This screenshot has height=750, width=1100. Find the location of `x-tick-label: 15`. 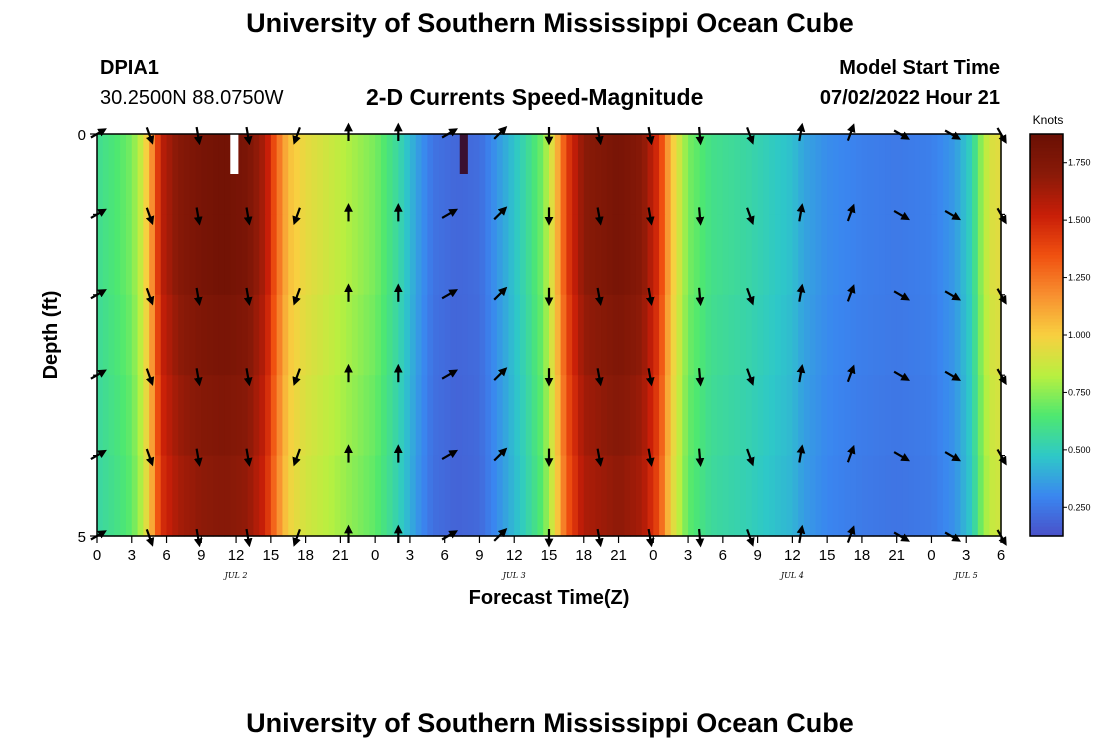

x-tick-label: 15 is located at coordinates (271, 555).